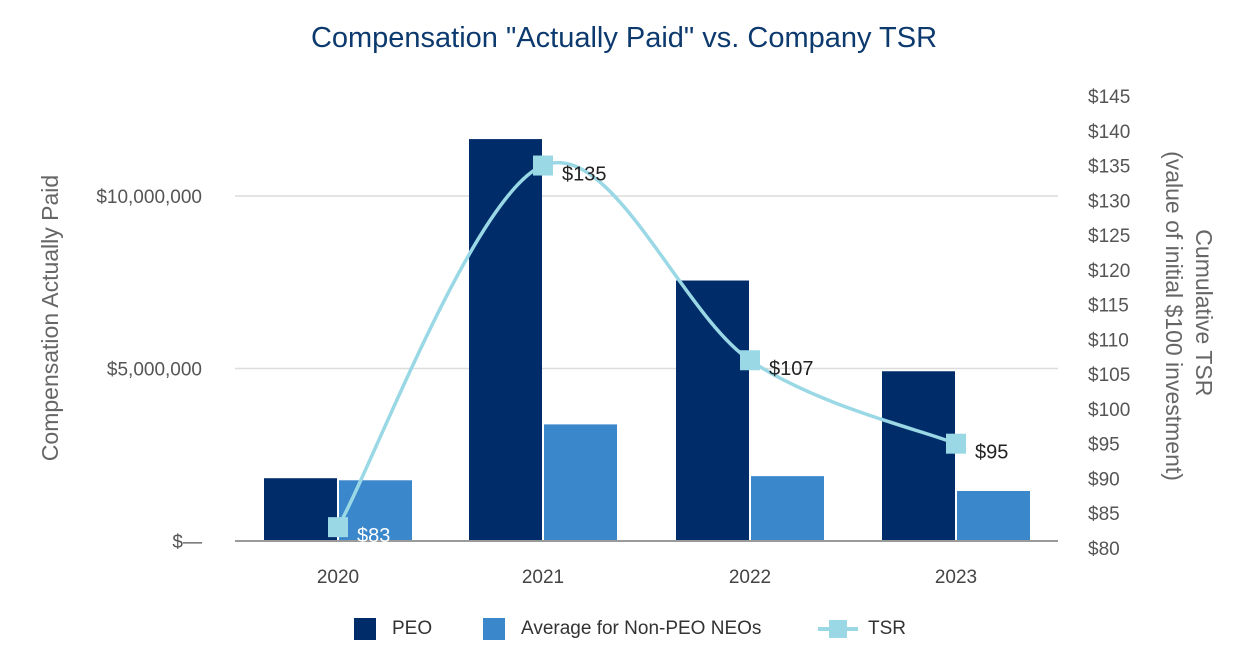 The height and width of the screenshot is (672, 1248). I want to click on y2-tick-label-7: $115, so click(1108, 306).